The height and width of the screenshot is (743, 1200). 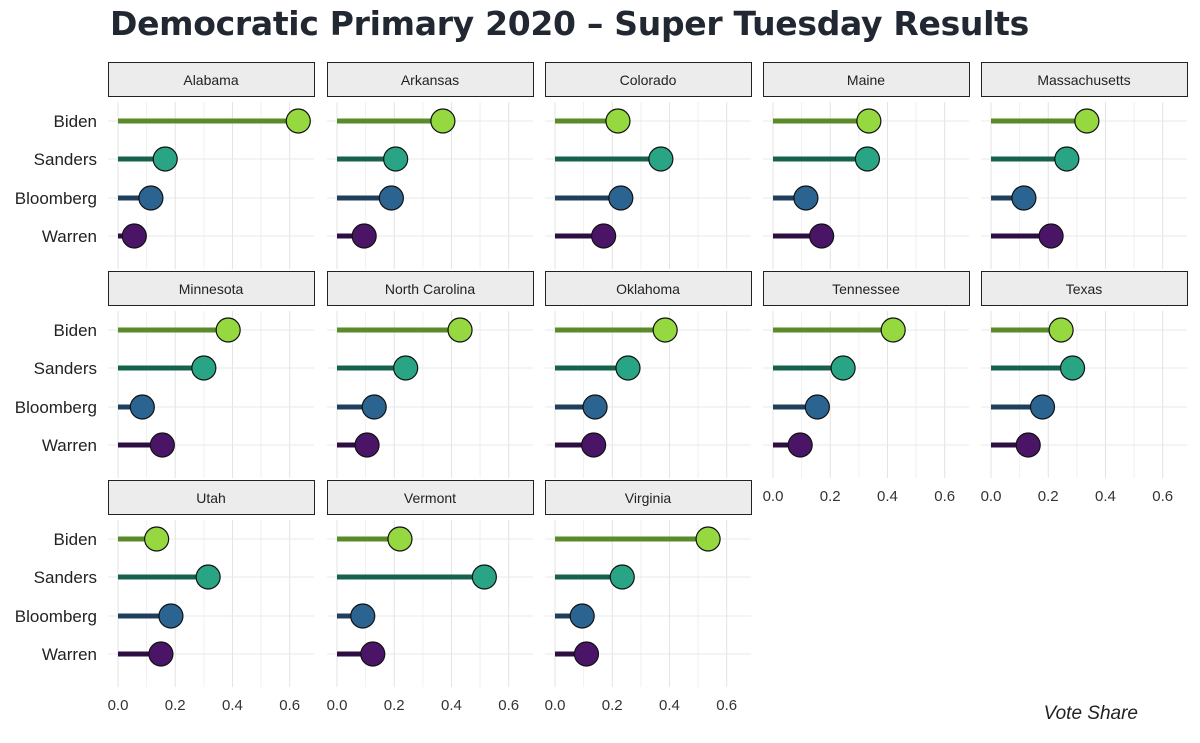 I want to click on panel-title-maine: Maine, so click(x=866, y=80).